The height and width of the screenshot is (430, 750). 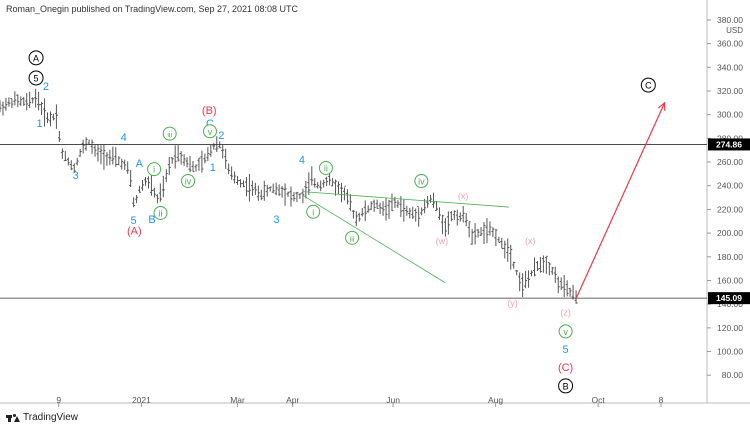 I want to click on wave-text: C, so click(x=648, y=86).